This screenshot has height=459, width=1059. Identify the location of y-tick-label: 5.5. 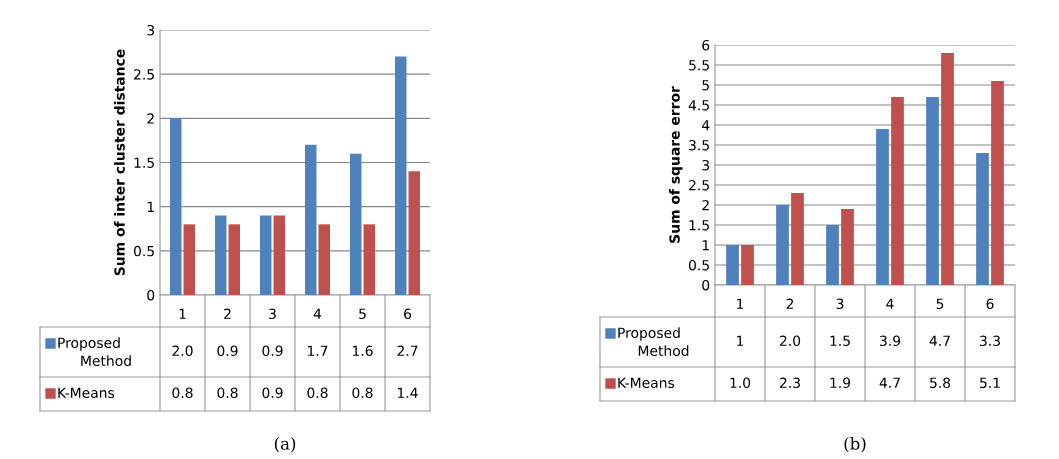
(699, 65).